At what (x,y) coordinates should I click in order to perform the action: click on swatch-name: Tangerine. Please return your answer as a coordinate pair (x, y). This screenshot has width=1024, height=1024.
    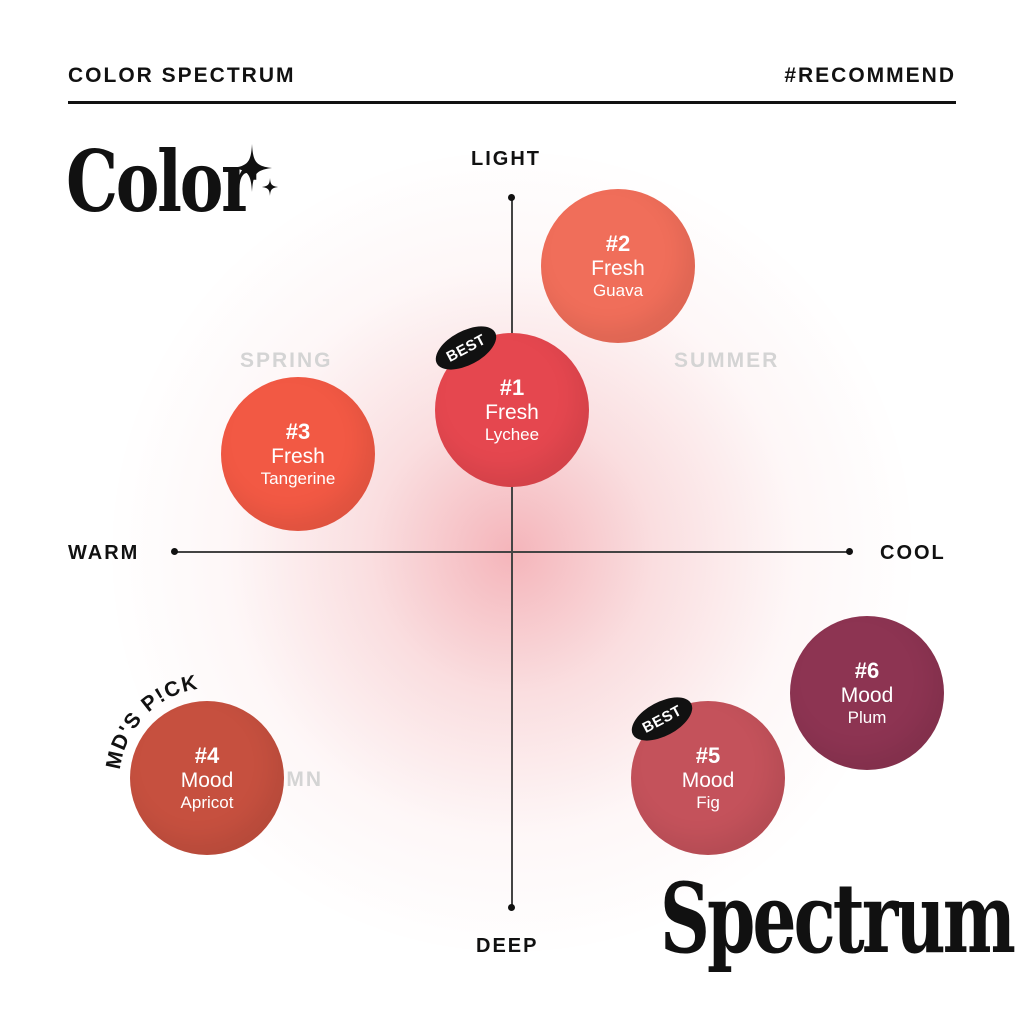
    Looking at the image, I should click on (298, 478).